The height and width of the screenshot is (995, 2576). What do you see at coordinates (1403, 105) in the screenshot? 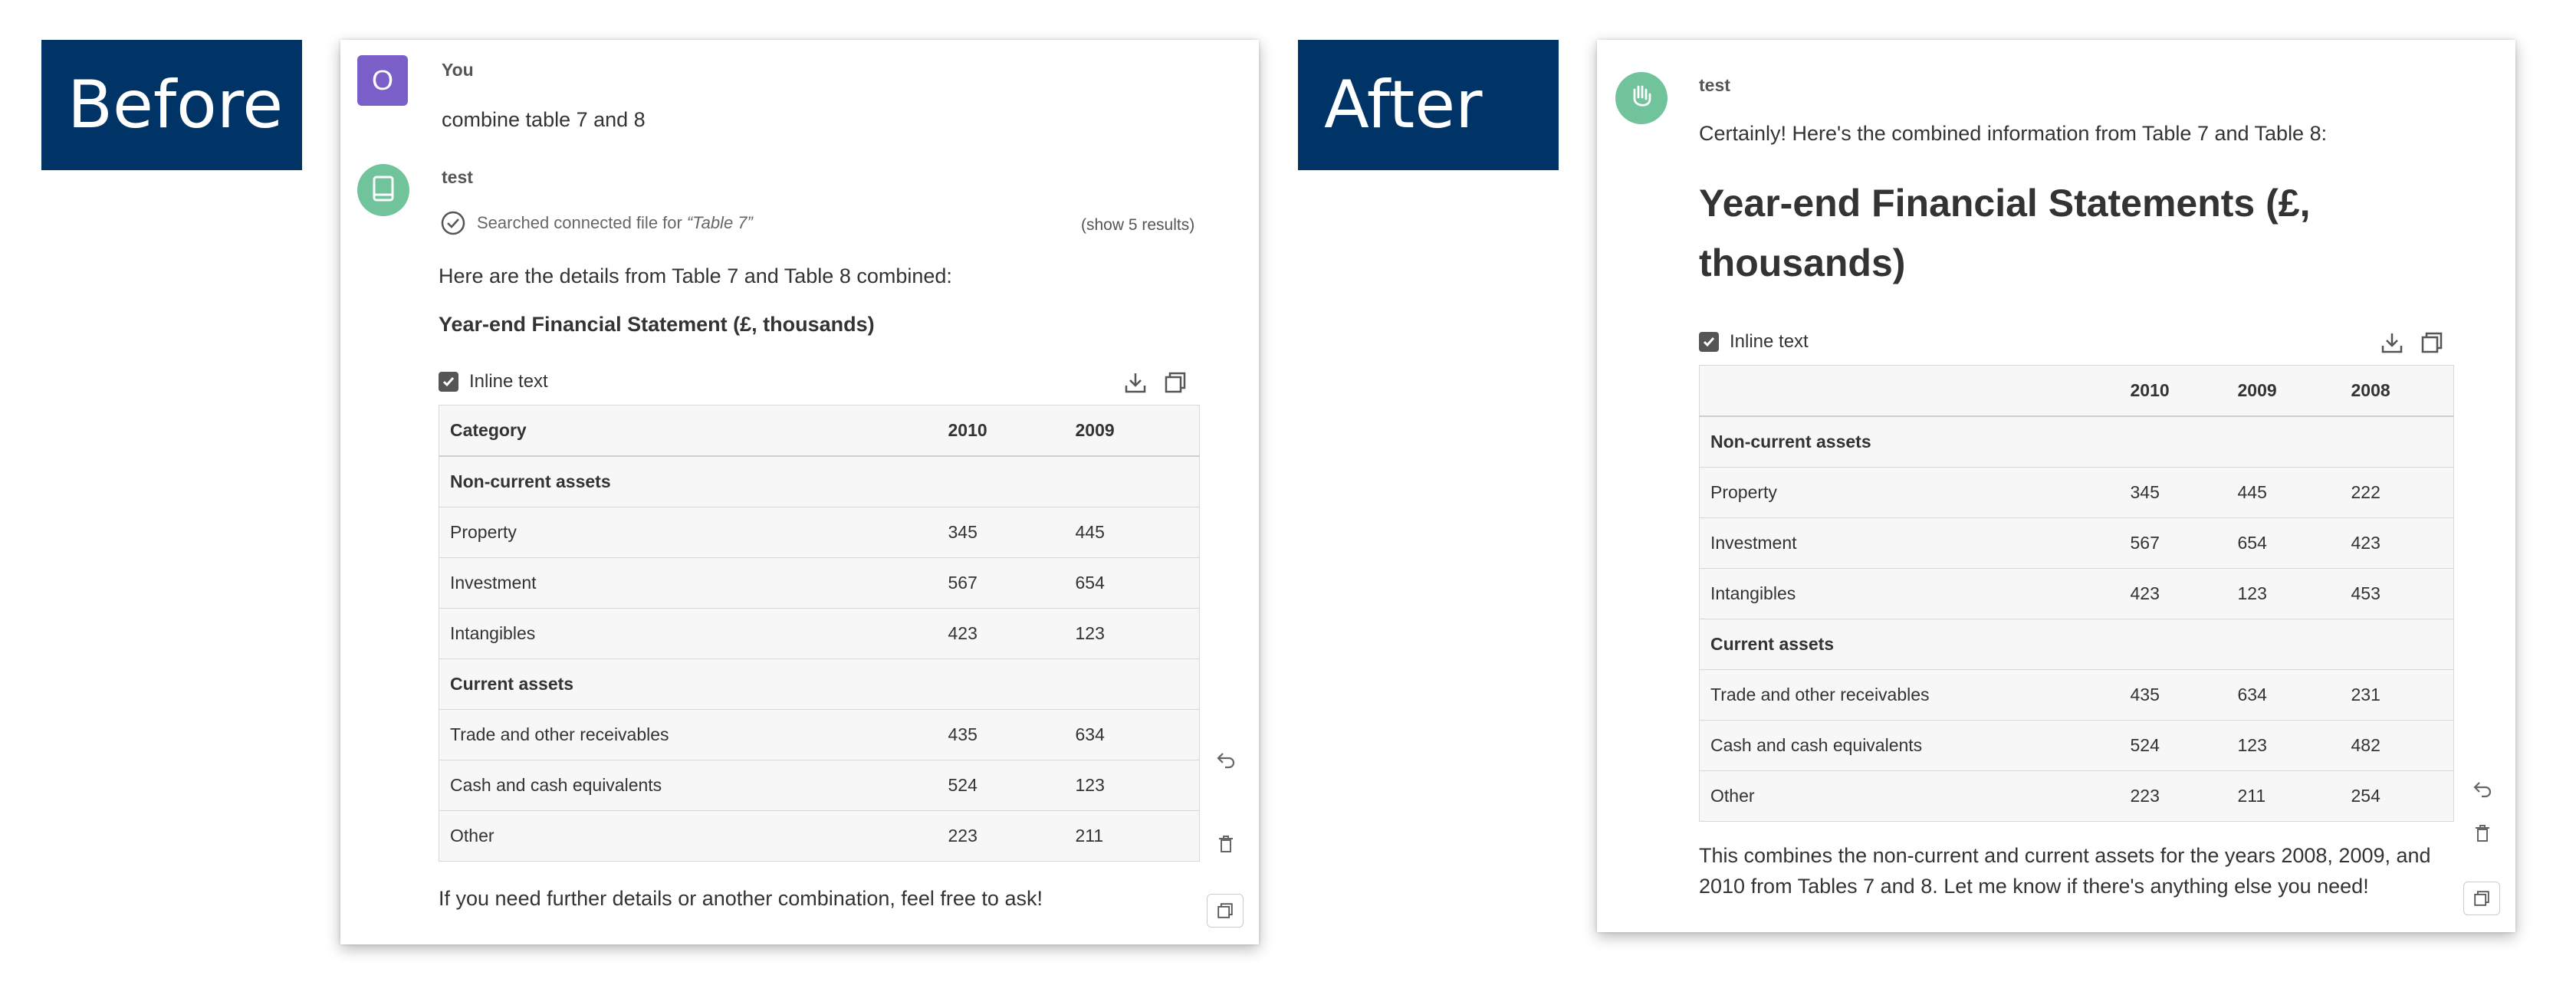
I see `after-label-text: After` at bounding box center [1403, 105].